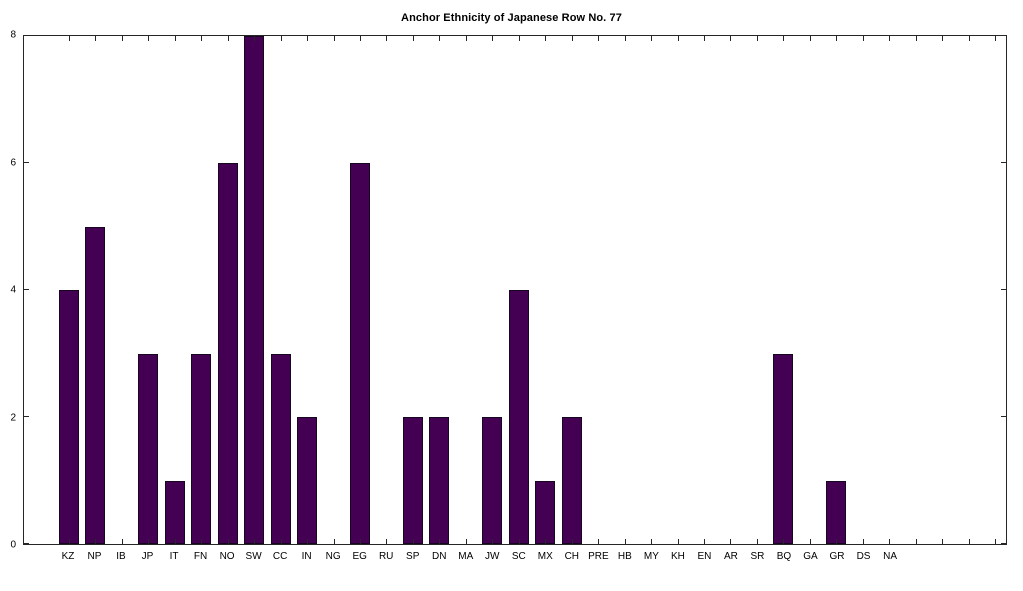 The width and height of the screenshot is (1023, 591). Describe the element at coordinates (68, 417) in the screenshot. I see `bar-kz` at that location.